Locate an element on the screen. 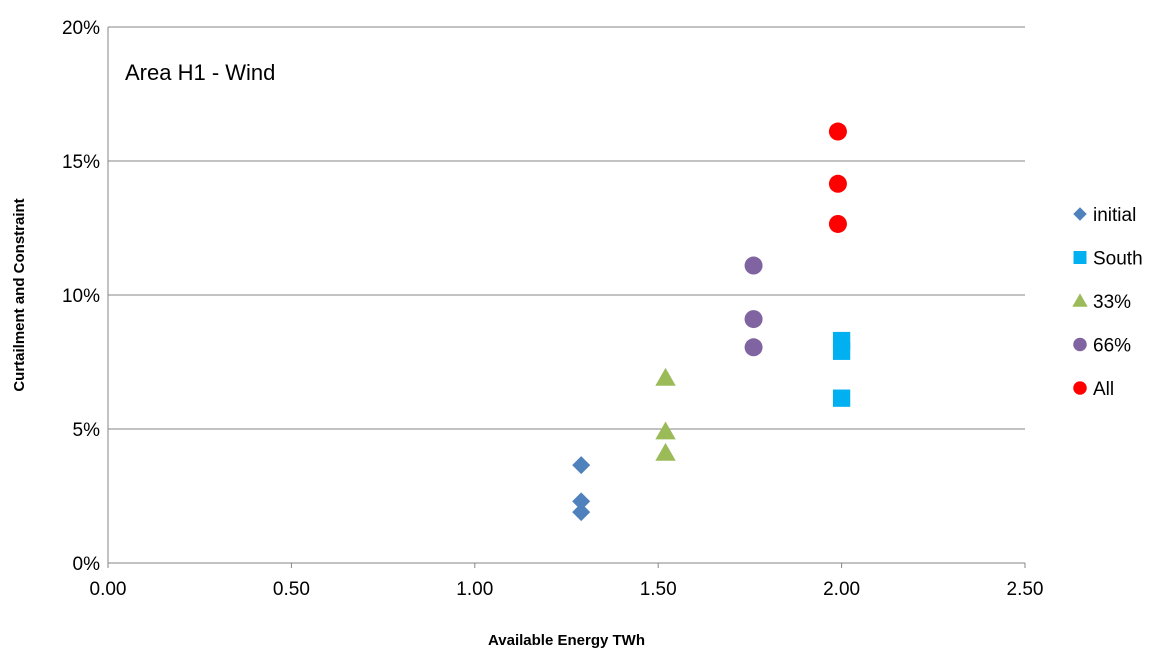  x-tick-label: 1.00 is located at coordinates (474, 589).